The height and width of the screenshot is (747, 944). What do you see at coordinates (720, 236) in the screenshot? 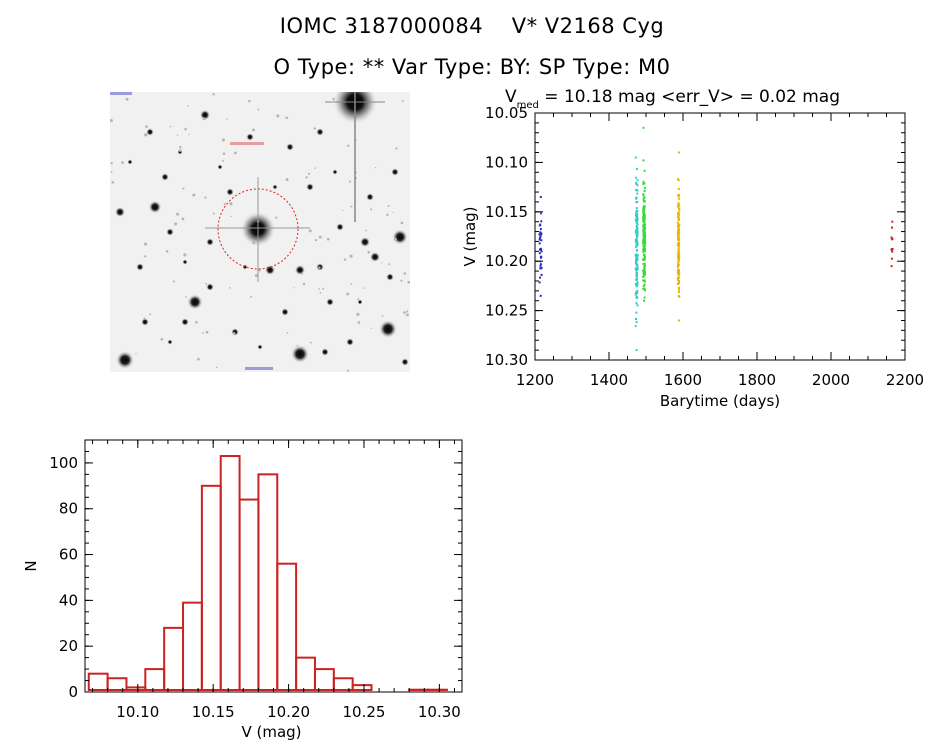
I see `lc-frame` at bounding box center [720, 236].